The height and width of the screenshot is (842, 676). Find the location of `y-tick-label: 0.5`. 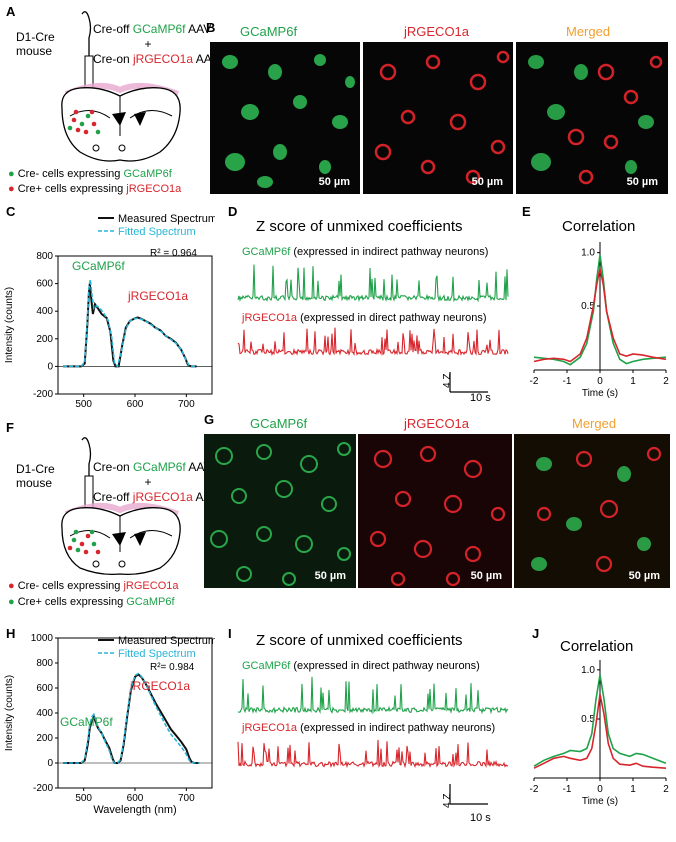

y-tick-label: 0.5 is located at coordinates (588, 306).